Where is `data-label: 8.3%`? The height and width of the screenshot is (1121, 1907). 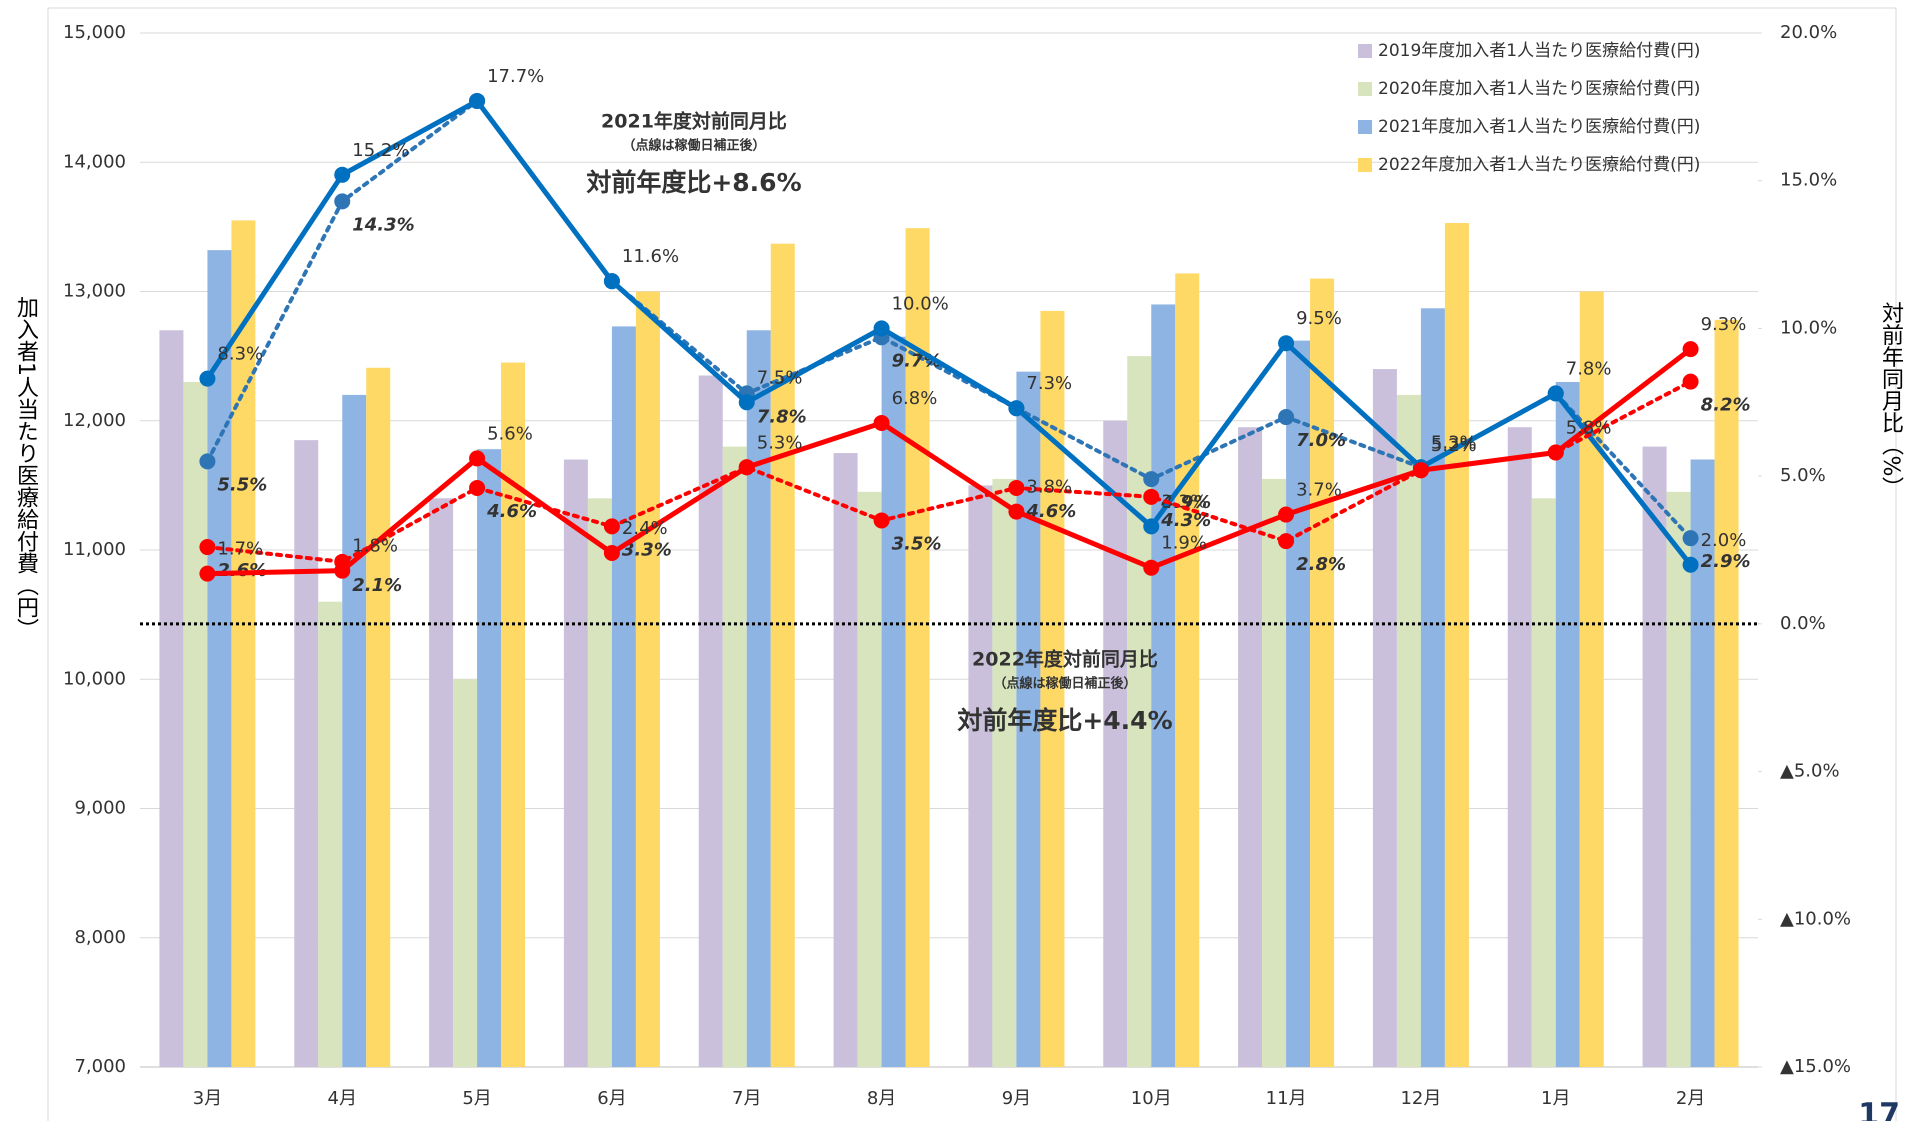 data-label: 8.3% is located at coordinates (240, 354).